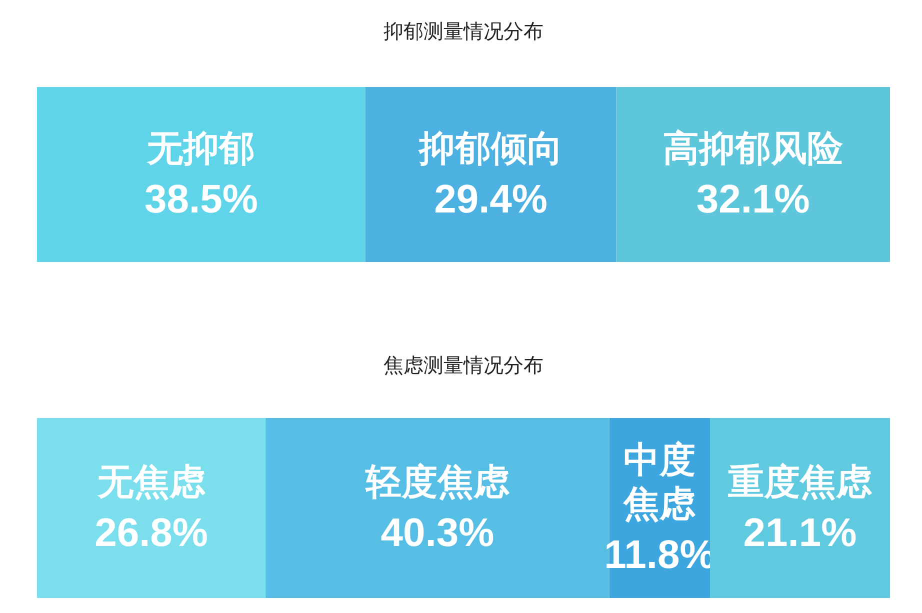  What do you see at coordinates (800, 533) in the screenshot?
I see `data-label: 21.1%` at bounding box center [800, 533].